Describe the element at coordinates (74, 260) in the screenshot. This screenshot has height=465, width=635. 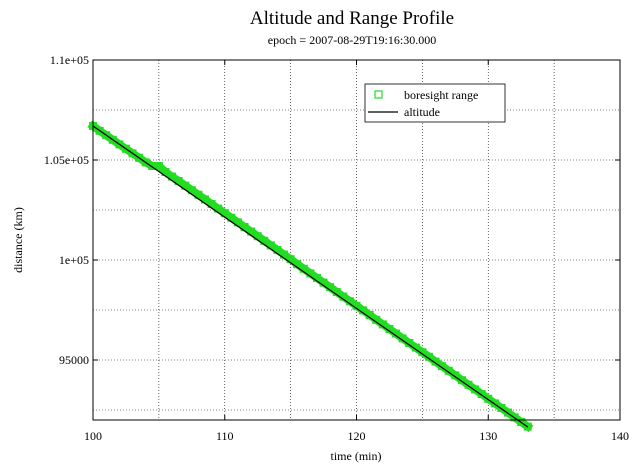
I see `y-tick-label: 1e+05` at that location.